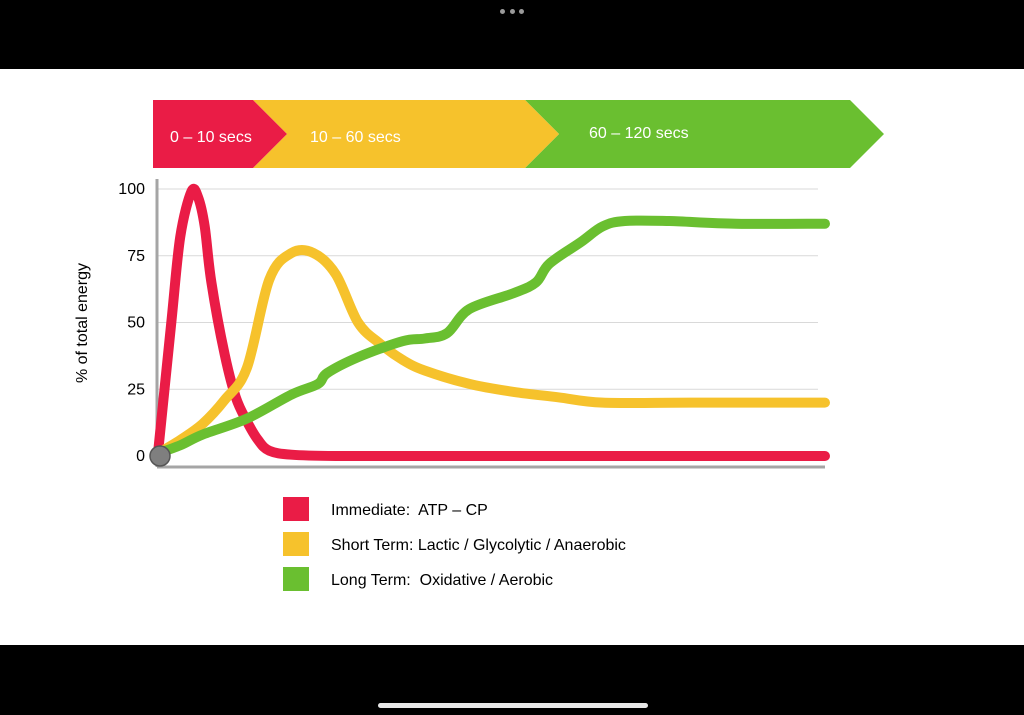  Describe the element at coordinates (355, 137) in the screenshot. I see `phase-2-label: 10 – 60 secs` at that location.